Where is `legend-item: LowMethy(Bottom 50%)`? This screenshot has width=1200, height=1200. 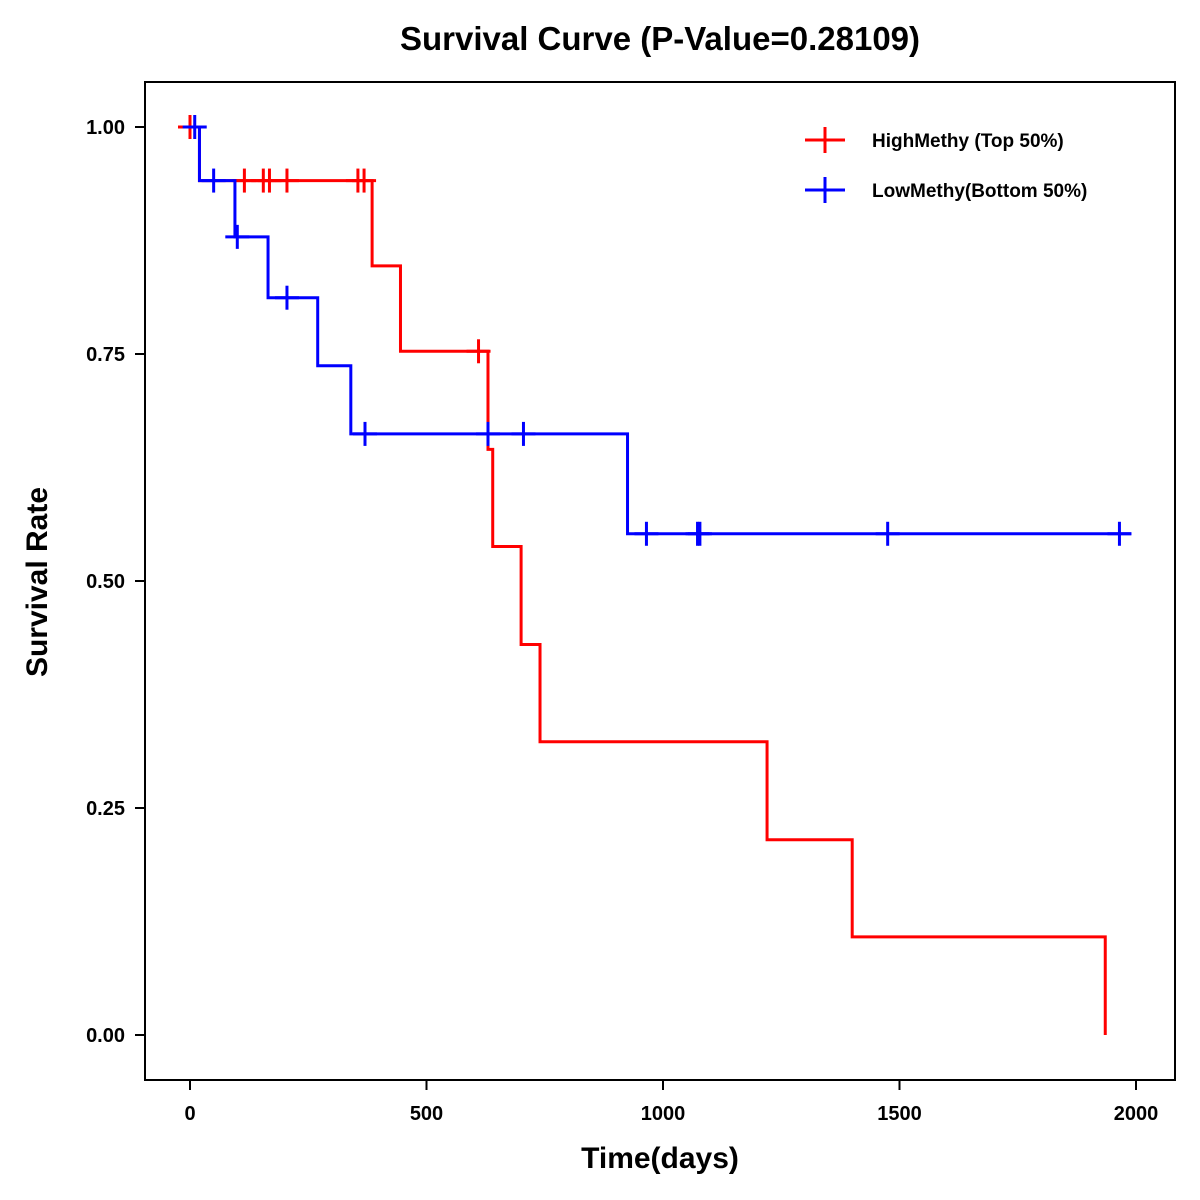
legend-item: LowMethy(Bottom 50%) is located at coordinates (946, 190).